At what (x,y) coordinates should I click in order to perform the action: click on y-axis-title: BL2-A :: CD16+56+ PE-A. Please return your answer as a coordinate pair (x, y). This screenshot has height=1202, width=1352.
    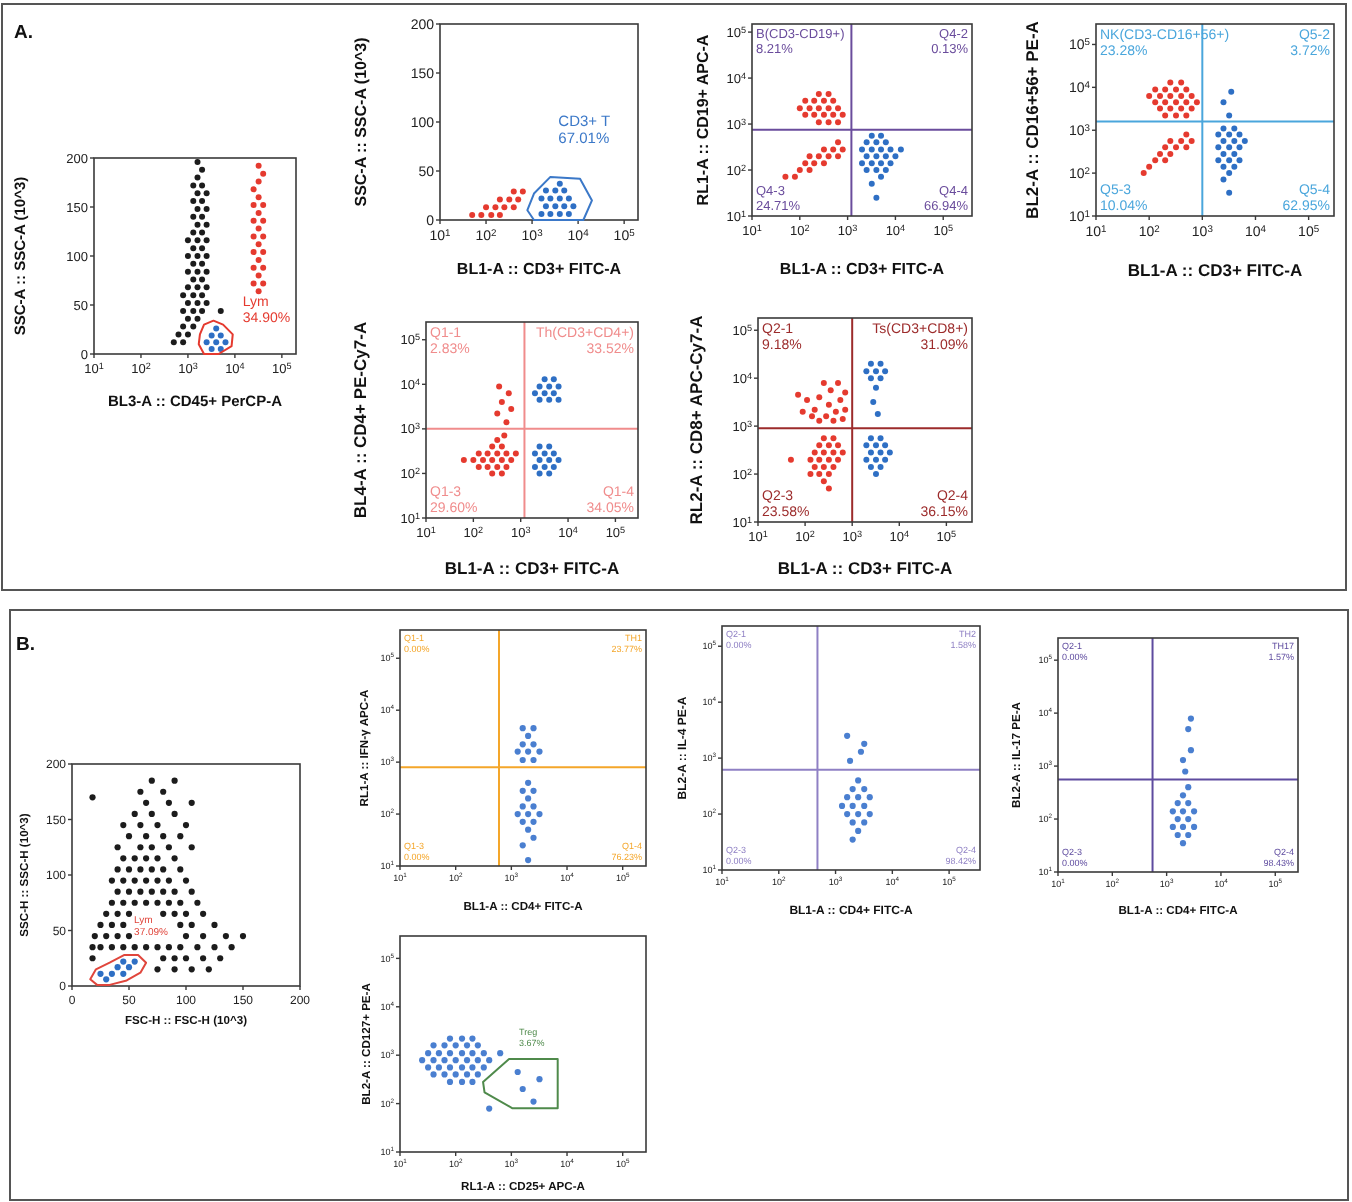
    Looking at the image, I should click on (1031, 120).